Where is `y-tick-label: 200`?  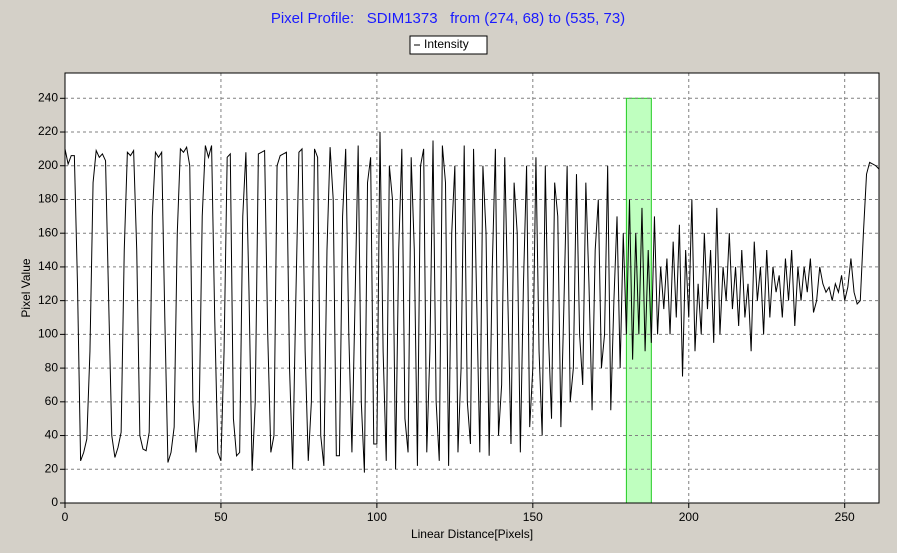
y-tick-label: 200 is located at coordinates (48, 165).